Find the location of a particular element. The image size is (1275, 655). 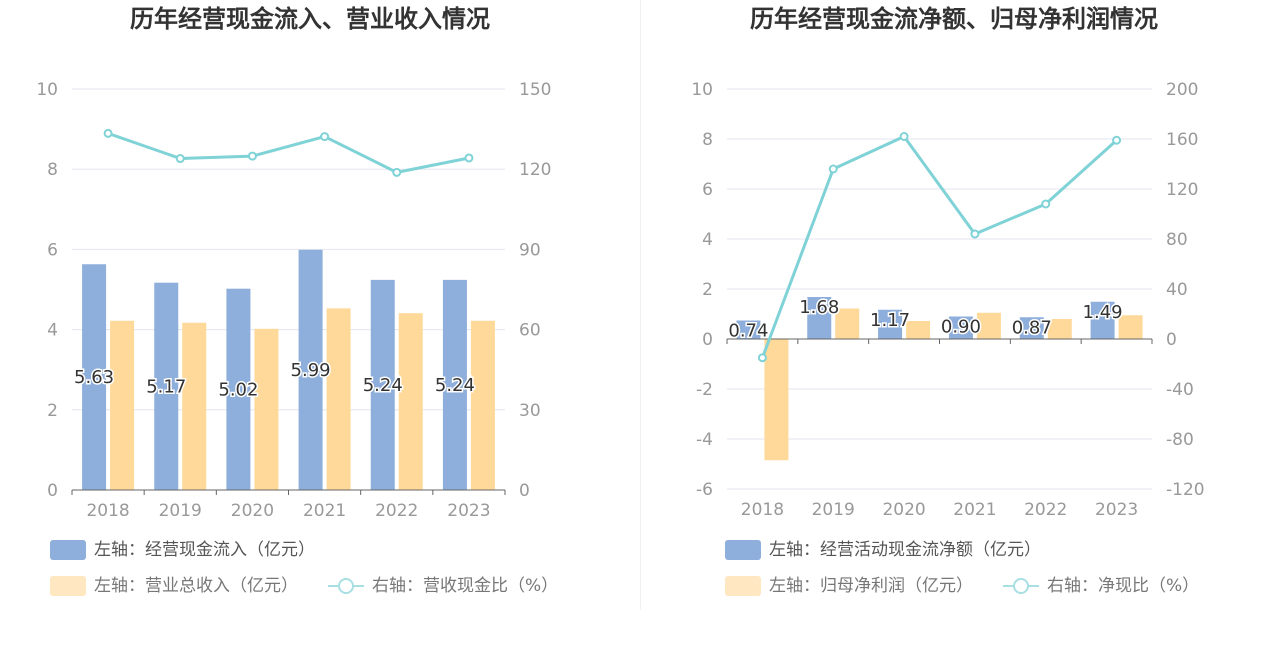

bar-data-label: 0.87 is located at coordinates (1032, 327).